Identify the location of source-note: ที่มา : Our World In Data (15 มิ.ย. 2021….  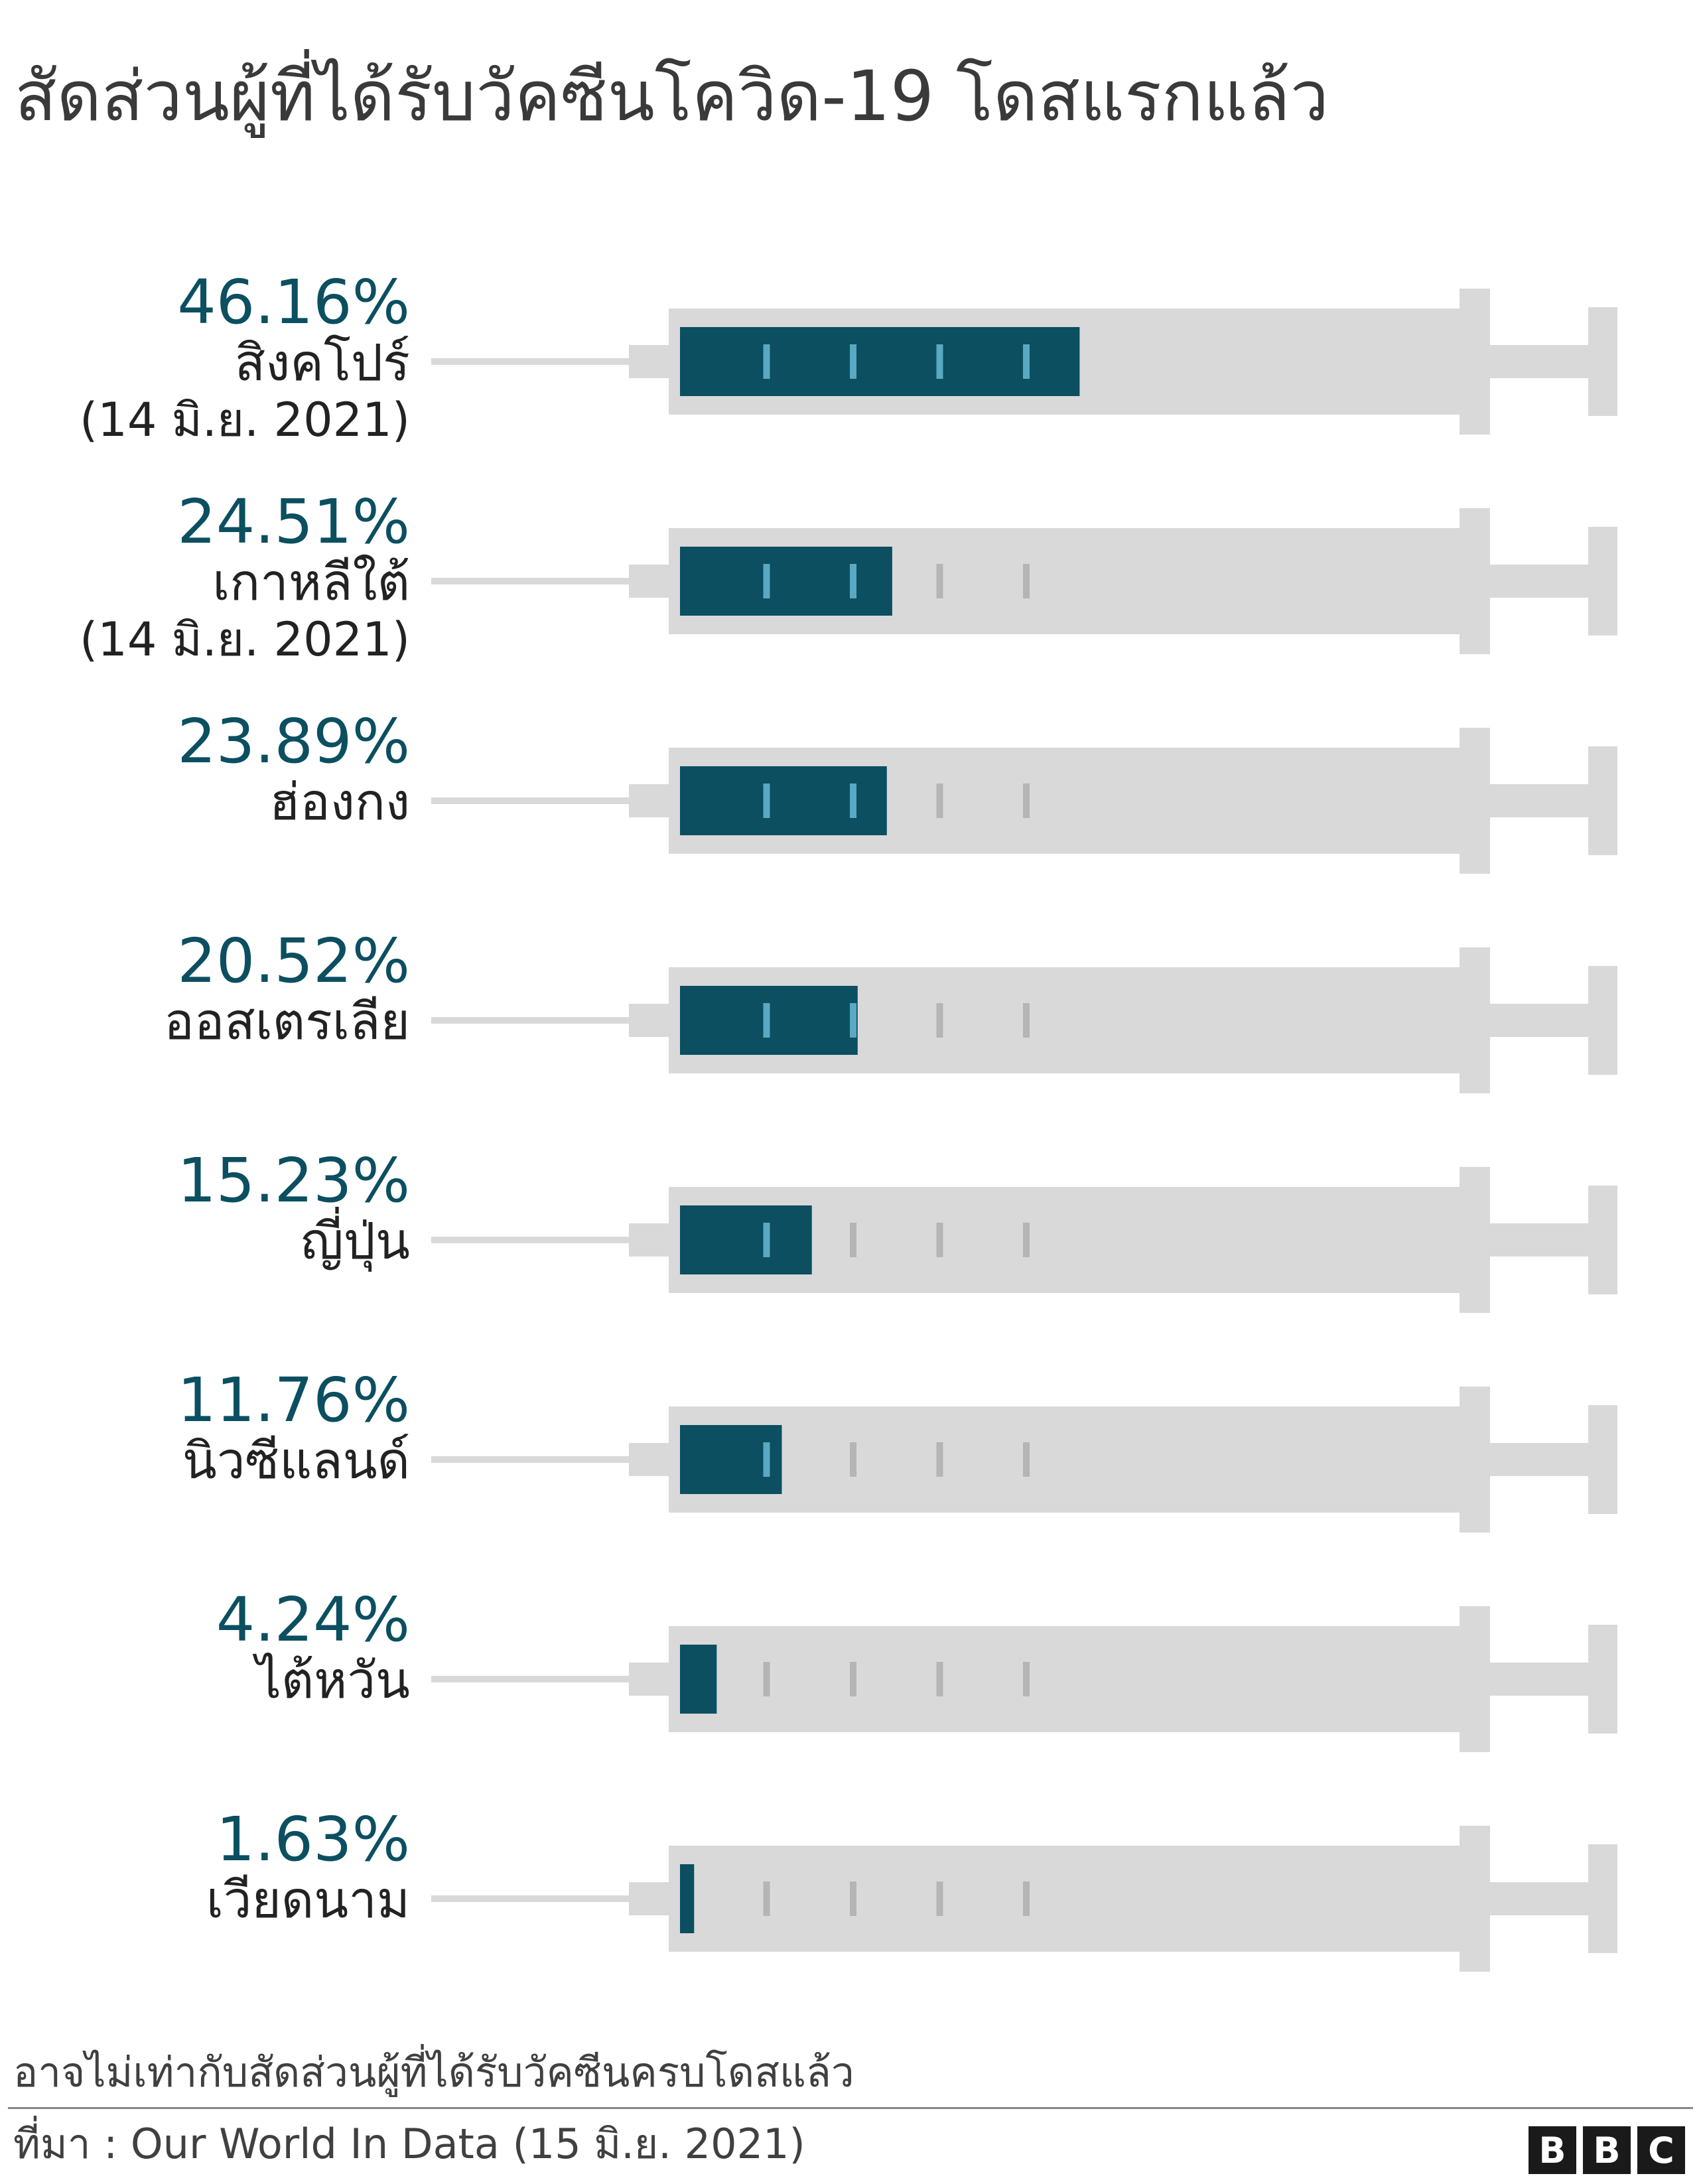
(409, 2144).